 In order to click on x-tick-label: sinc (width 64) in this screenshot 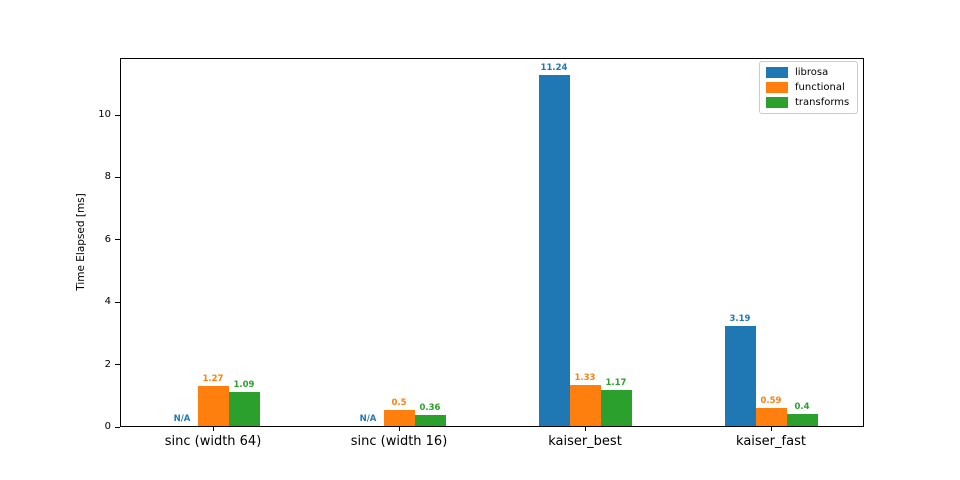, I will do `click(213, 441)`.